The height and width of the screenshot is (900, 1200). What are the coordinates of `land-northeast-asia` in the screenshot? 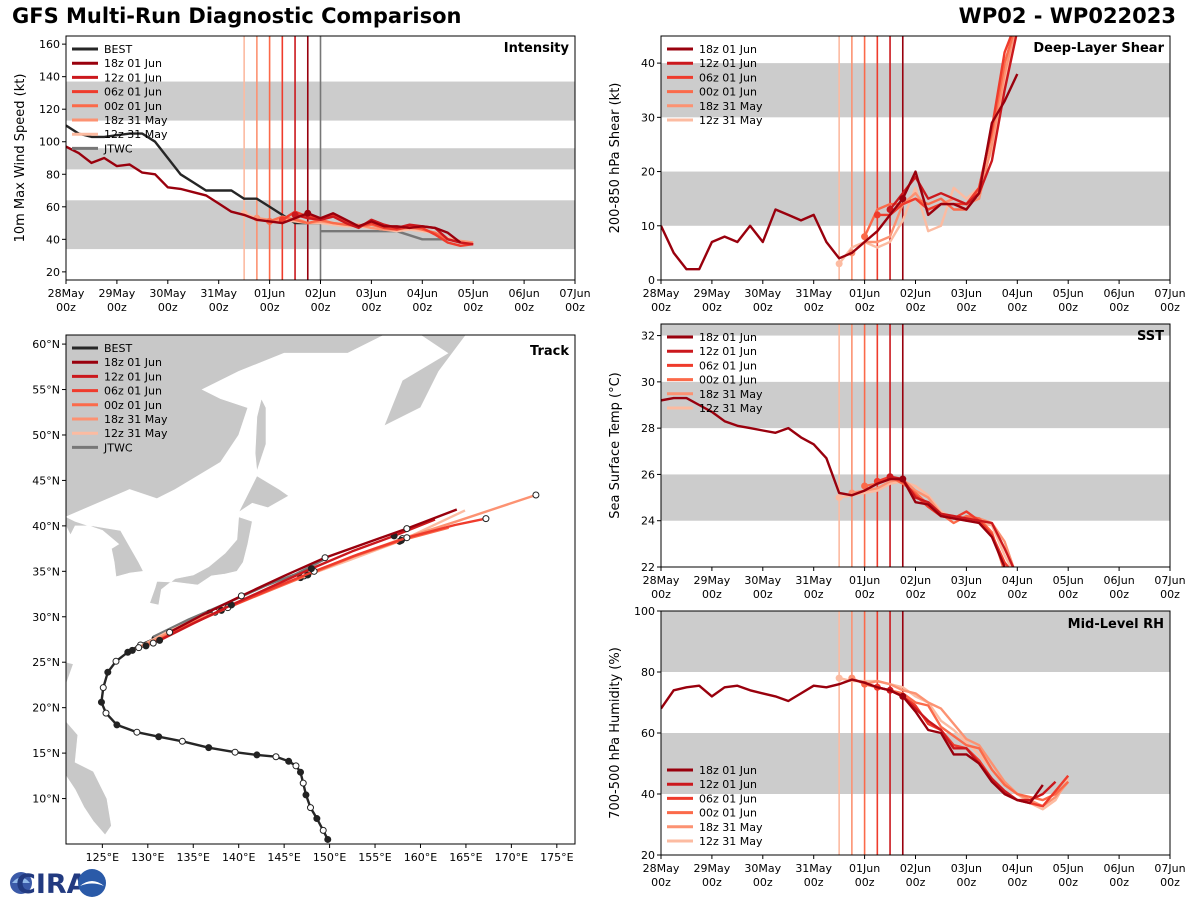 It's located at (289, 381).